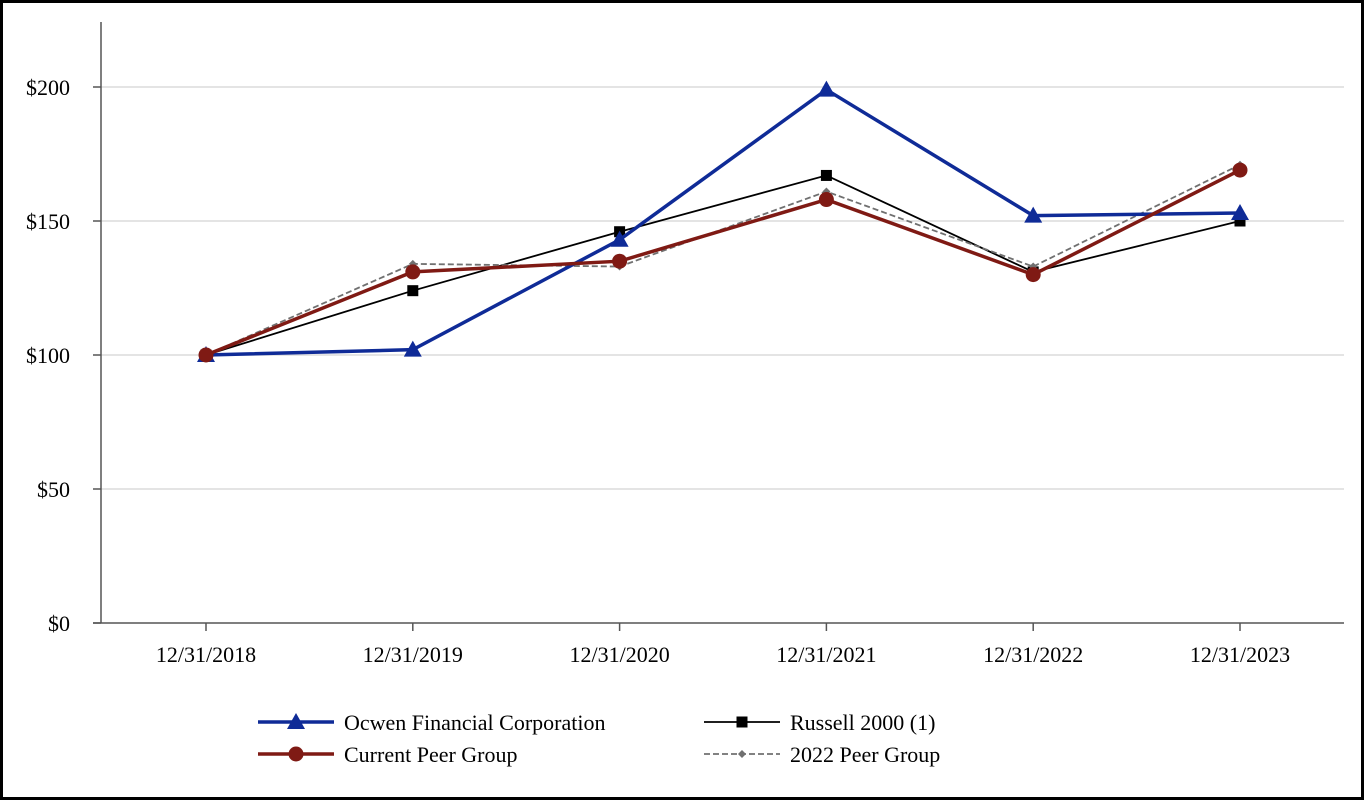 This screenshot has height=800, width=1364. I want to click on x-tick-label: 12/31/2020, so click(619, 654).